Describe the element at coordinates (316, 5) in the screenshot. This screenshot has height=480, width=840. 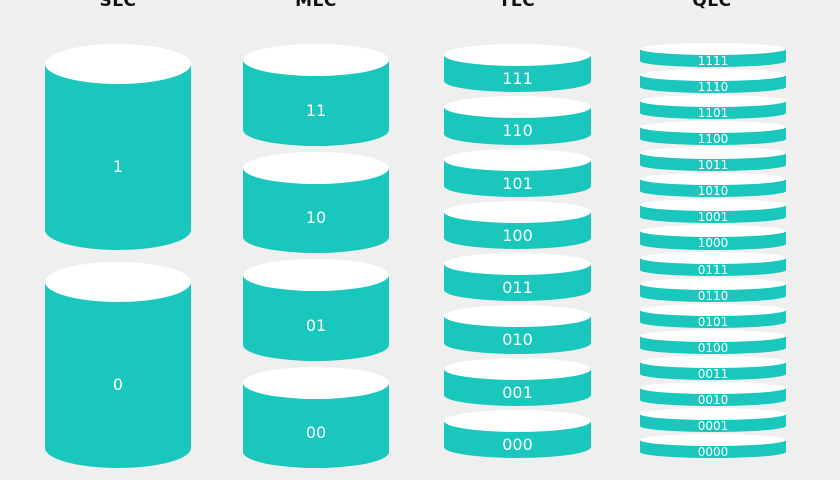
I see `mlc-title: MLC` at that location.